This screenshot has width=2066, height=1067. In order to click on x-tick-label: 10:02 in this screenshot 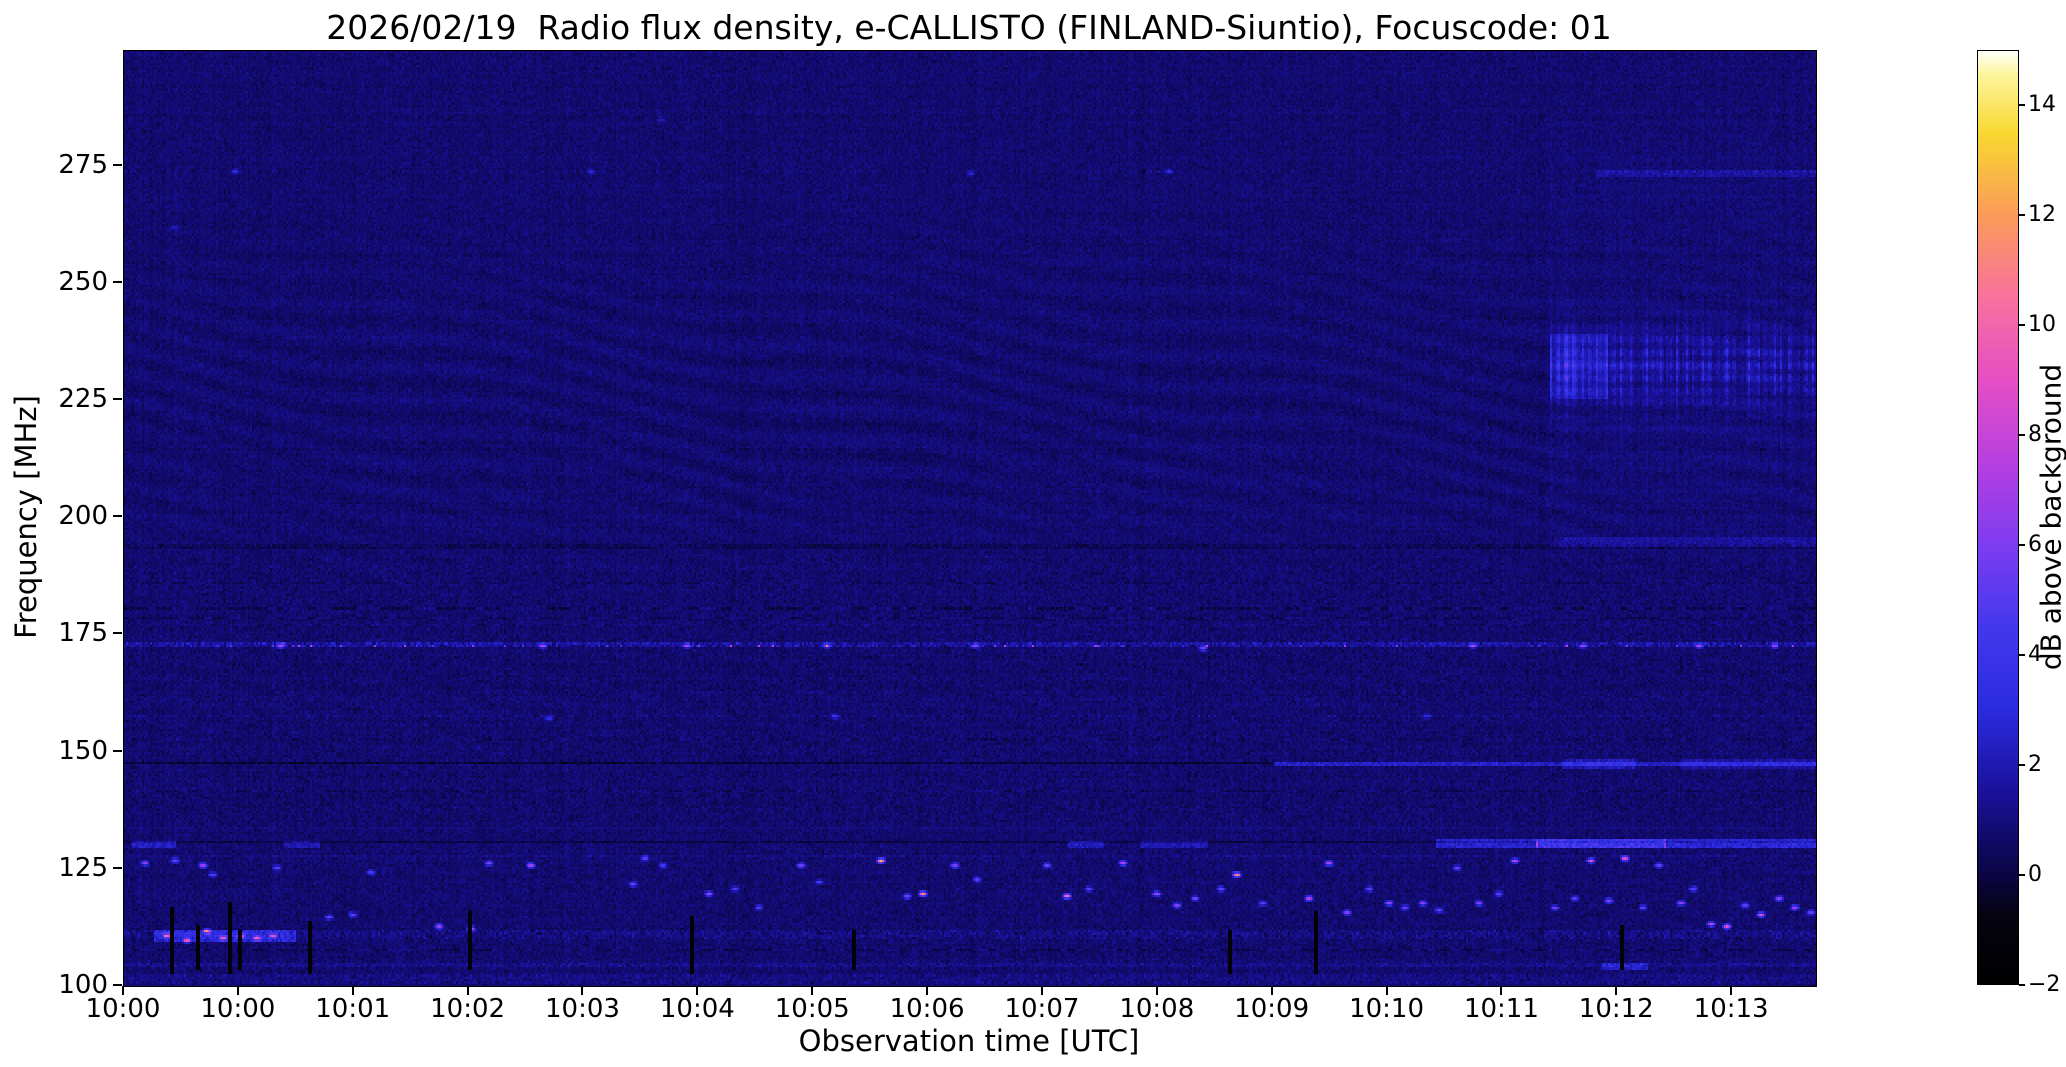, I will do `click(468, 1009)`.